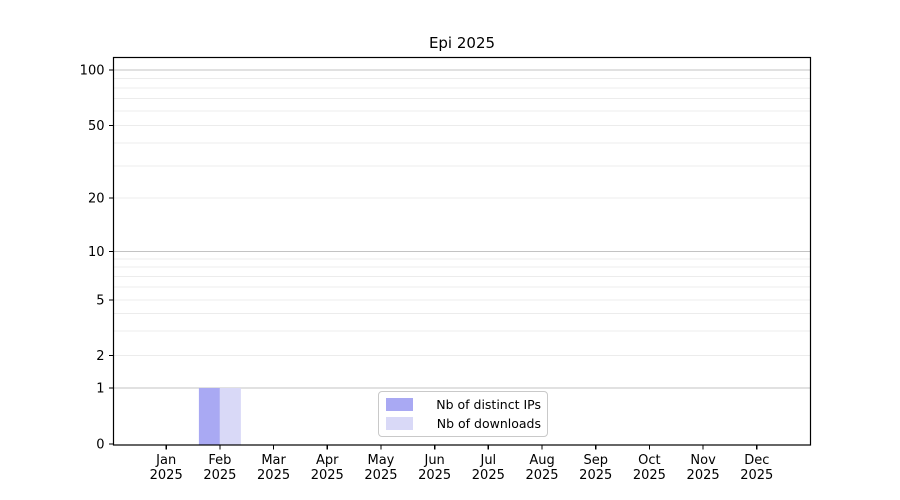 The image size is (900, 500). Describe the element at coordinates (488, 423) in the screenshot. I see `legend-label-downloads: Nb of downloads` at that location.